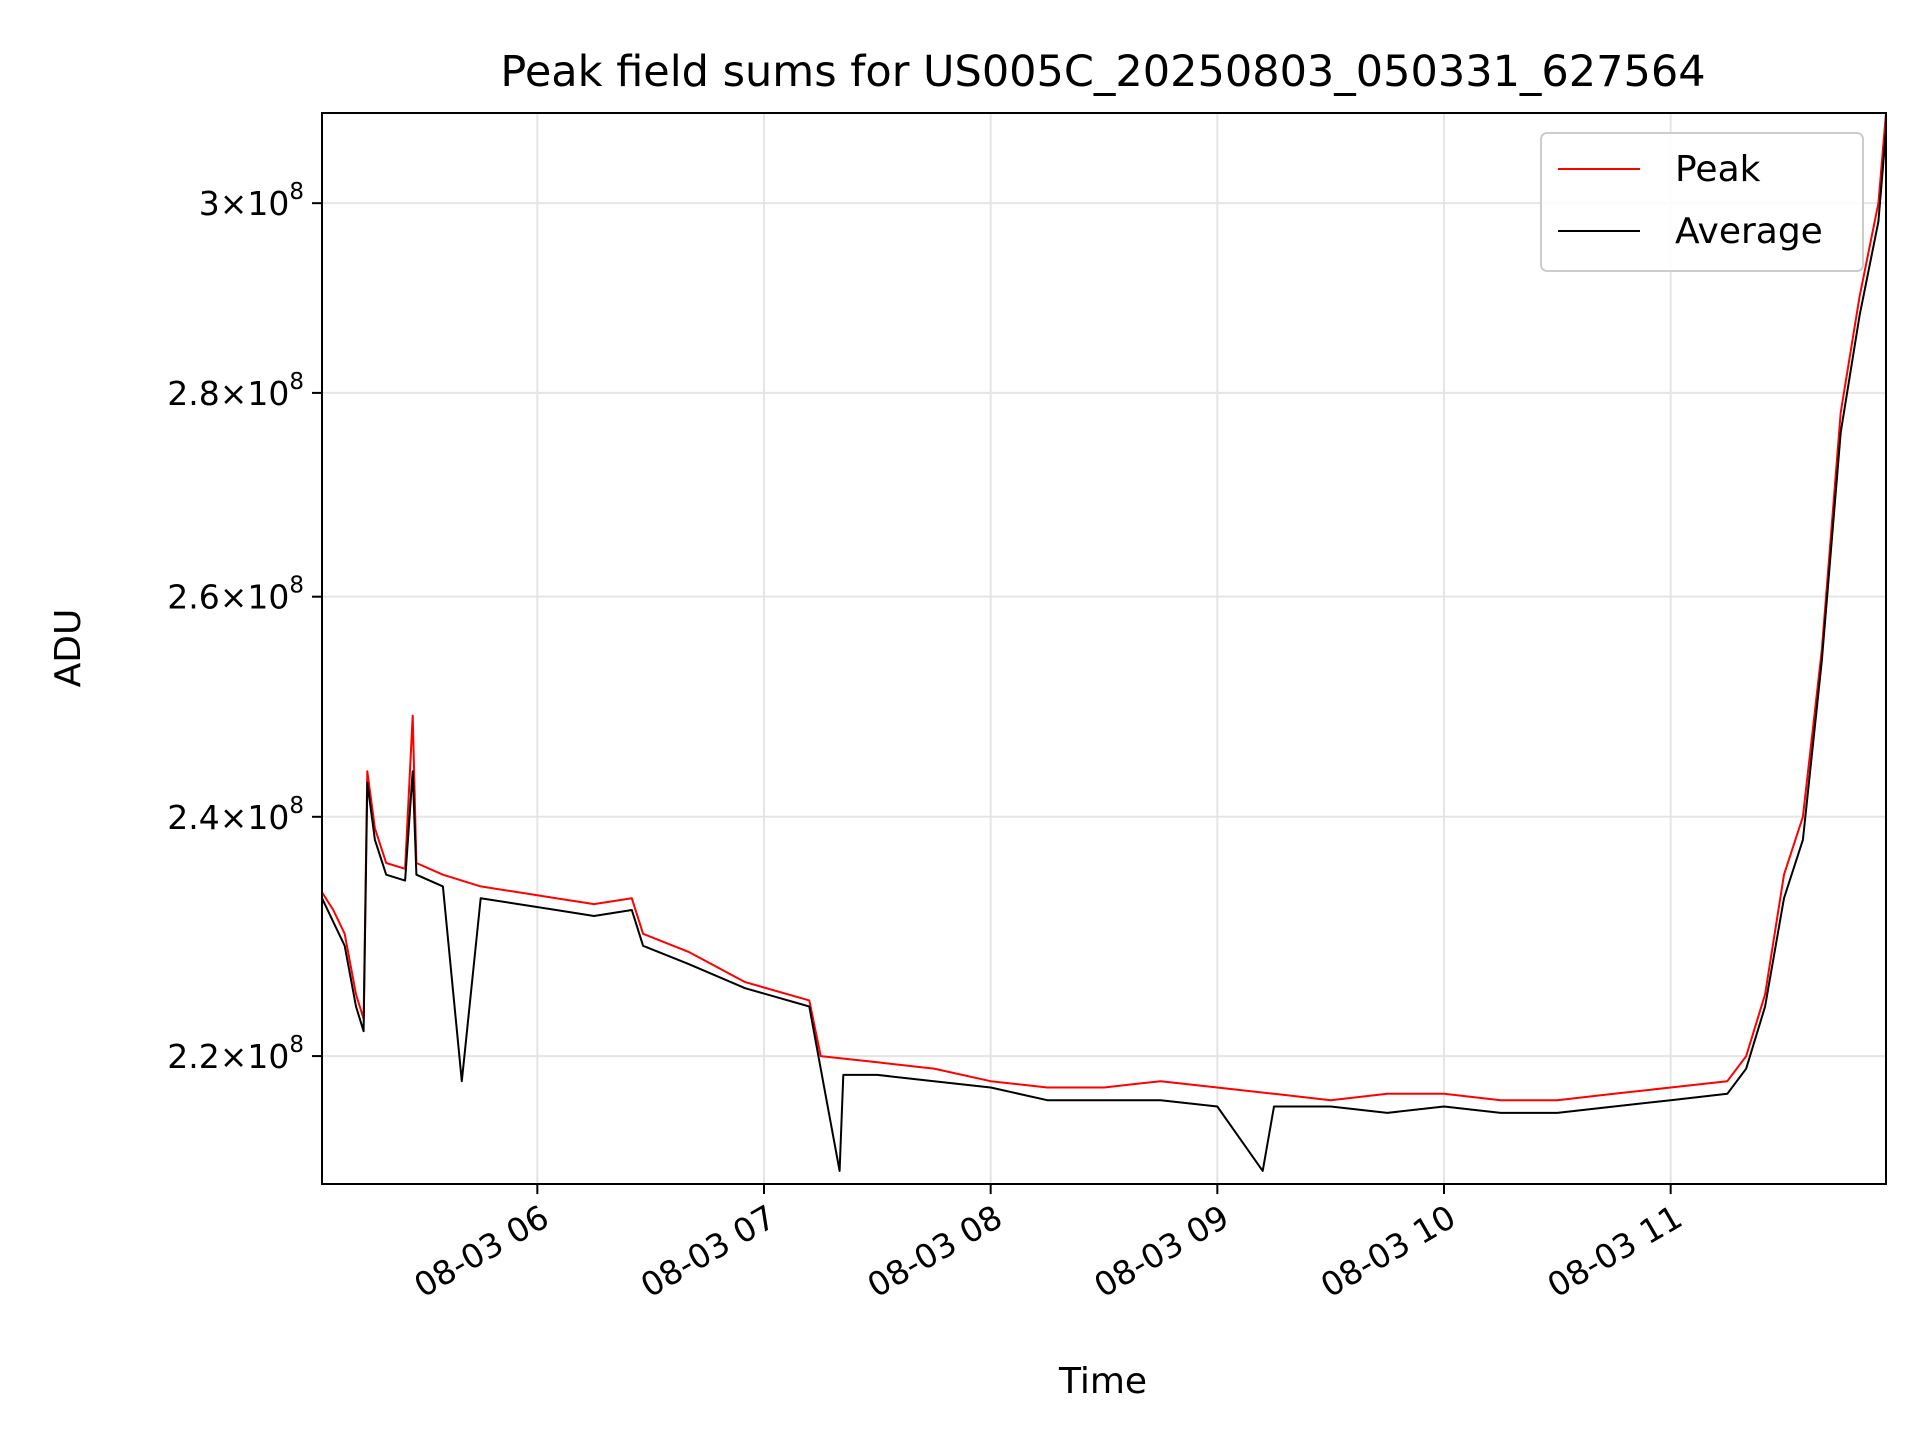 Image resolution: width=1920 pixels, height=1440 pixels. I want to click on legend-box, so click(1702, 202).